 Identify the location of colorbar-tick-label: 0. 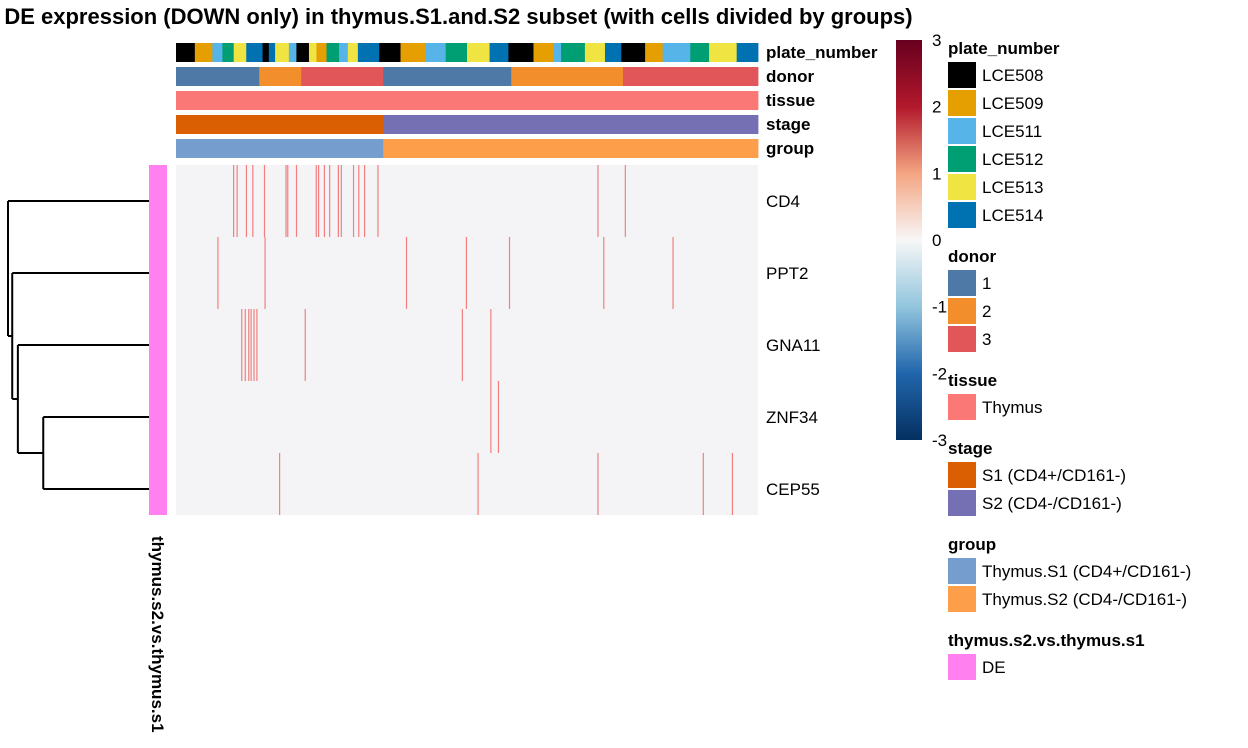
(936, 240).